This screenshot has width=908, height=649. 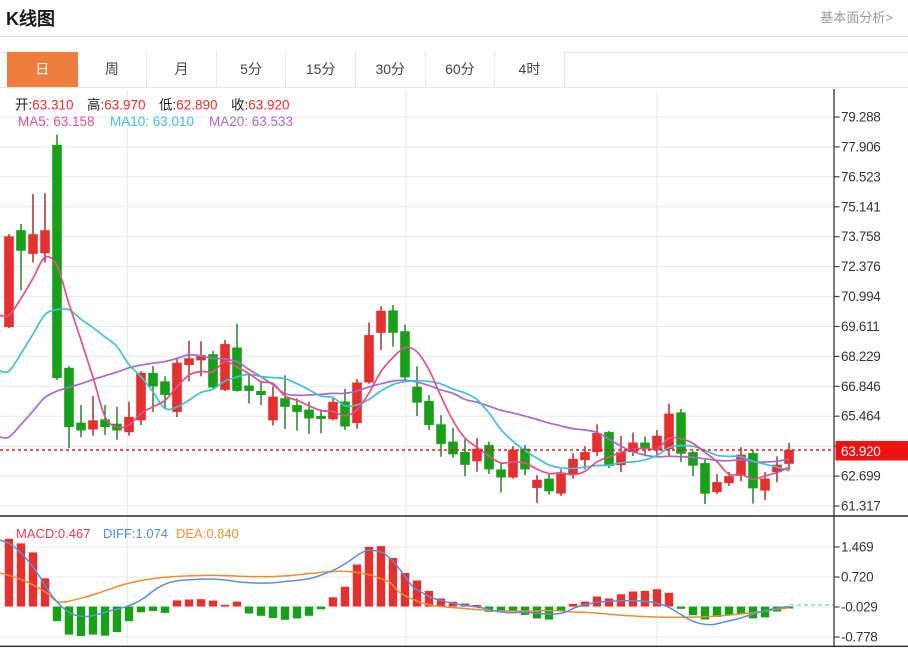 I want to click on svg-text: 69.611, so click(x=860, y=326).